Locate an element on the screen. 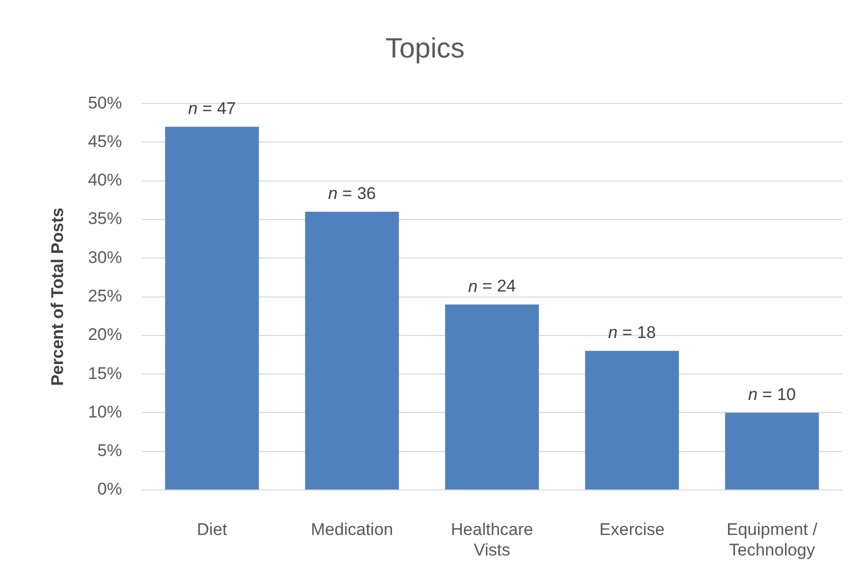 The height and width of the screenshot is (578, 856). chart-title: Topics is located at coordinates (425, 48).